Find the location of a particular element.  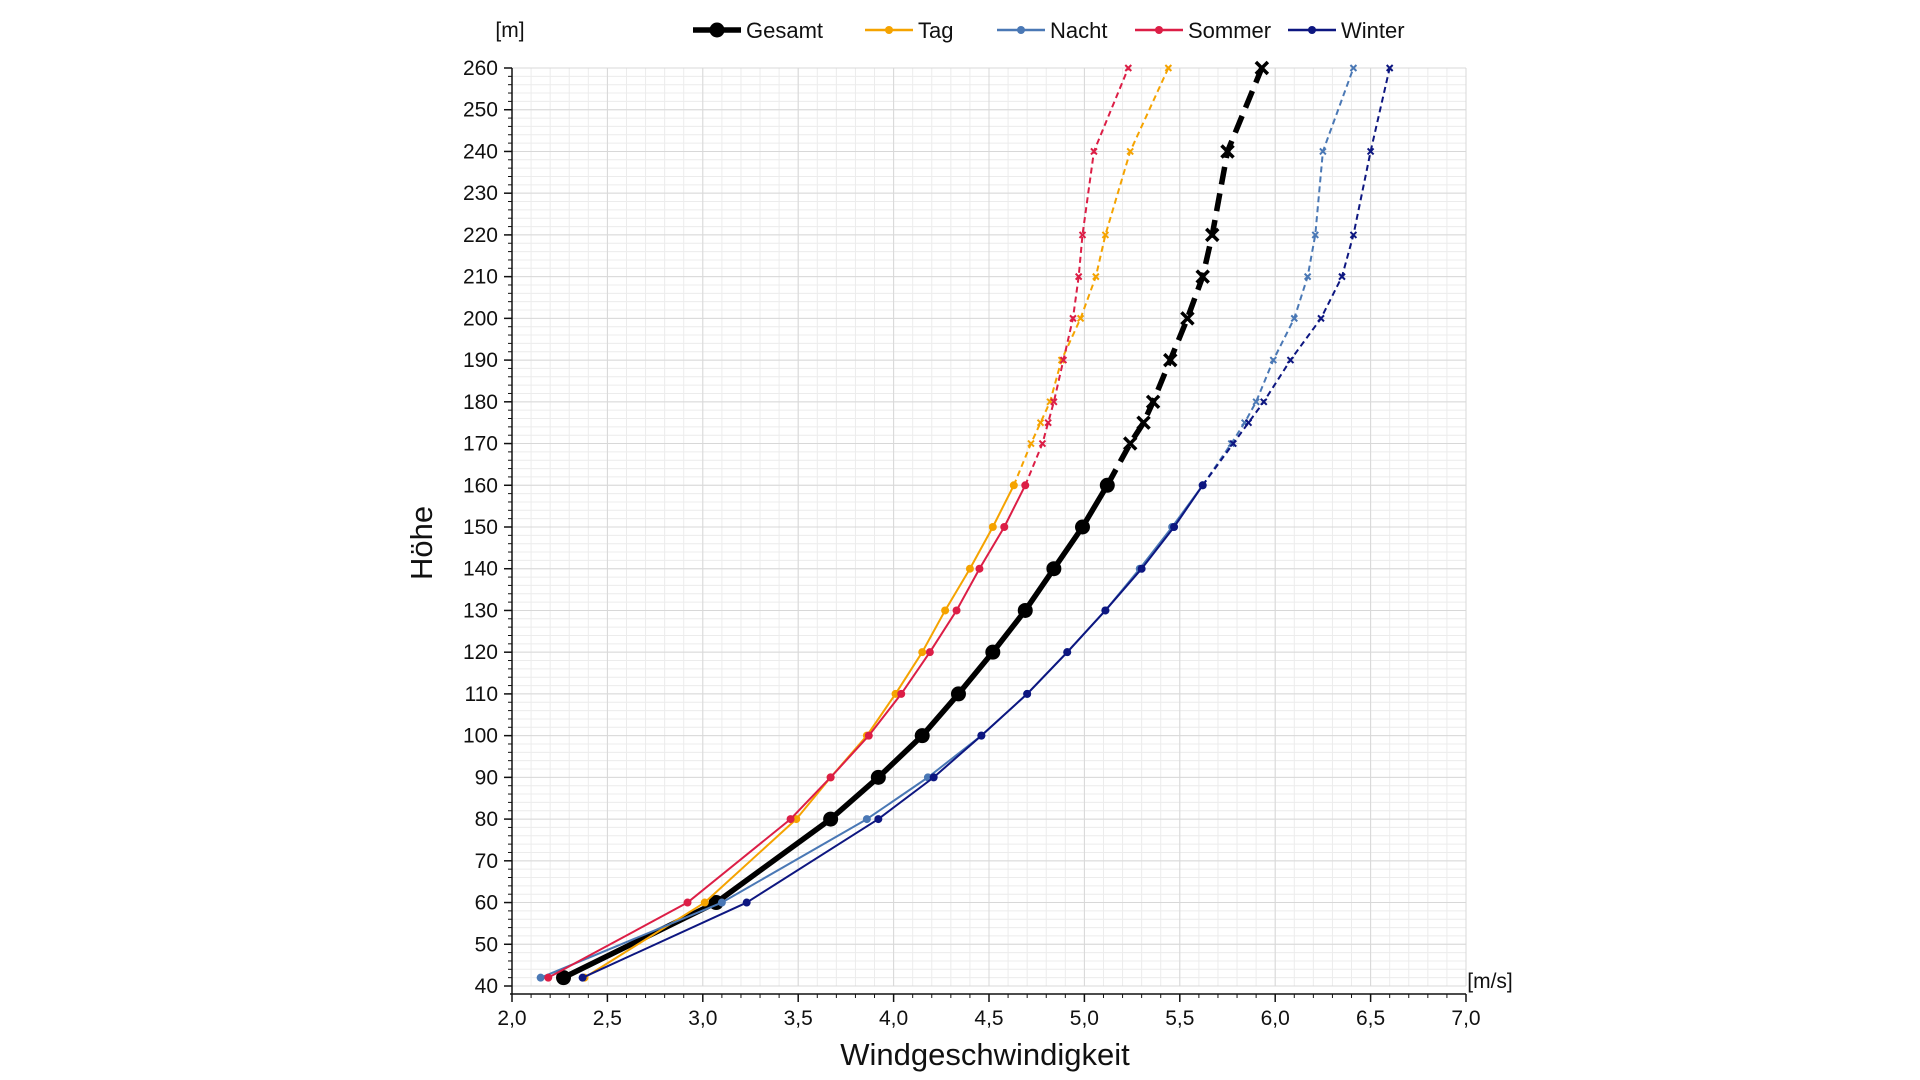

y-tick-label: 160 is located at coordinates (480, 485).